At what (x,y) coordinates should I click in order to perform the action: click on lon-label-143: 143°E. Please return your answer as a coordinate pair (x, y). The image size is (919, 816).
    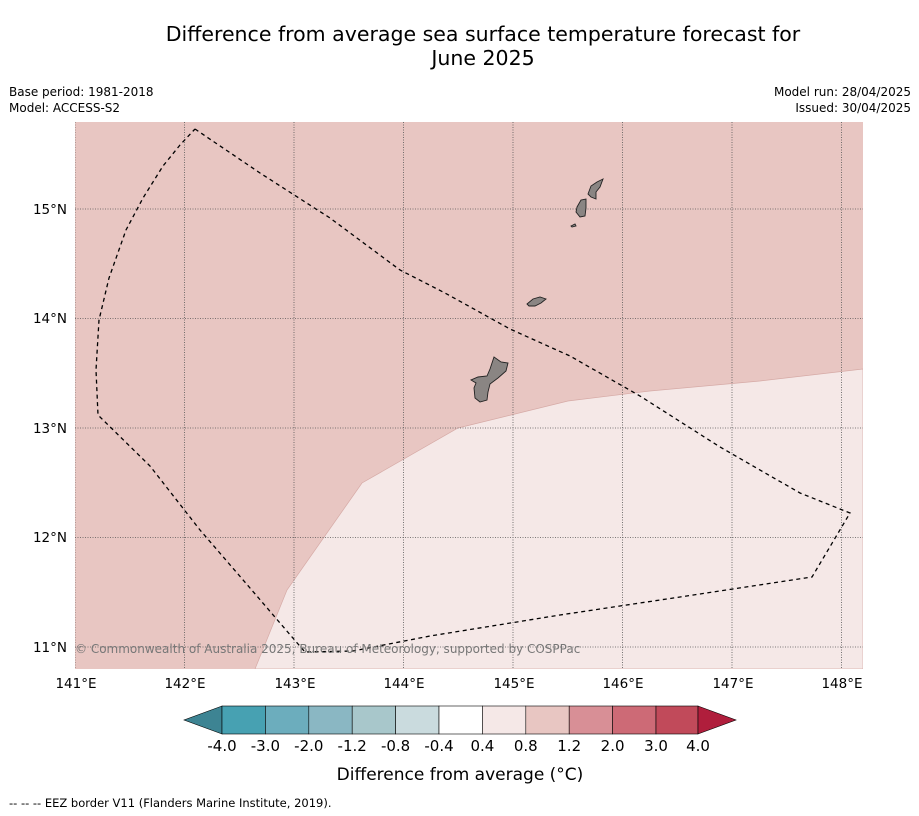
    Looking at the image, I should click on (294, 684).